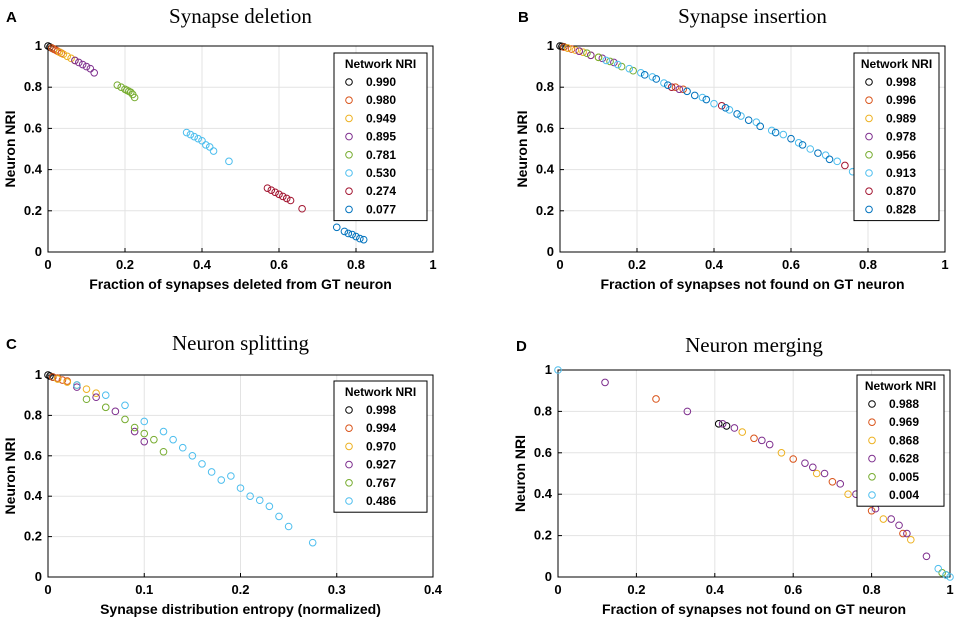 Image resolution: width=957 pixels, height=624 pixels. Describe the element at coordinates (11, 344) in the screenshot. I see `panel-letter: C` at that location.